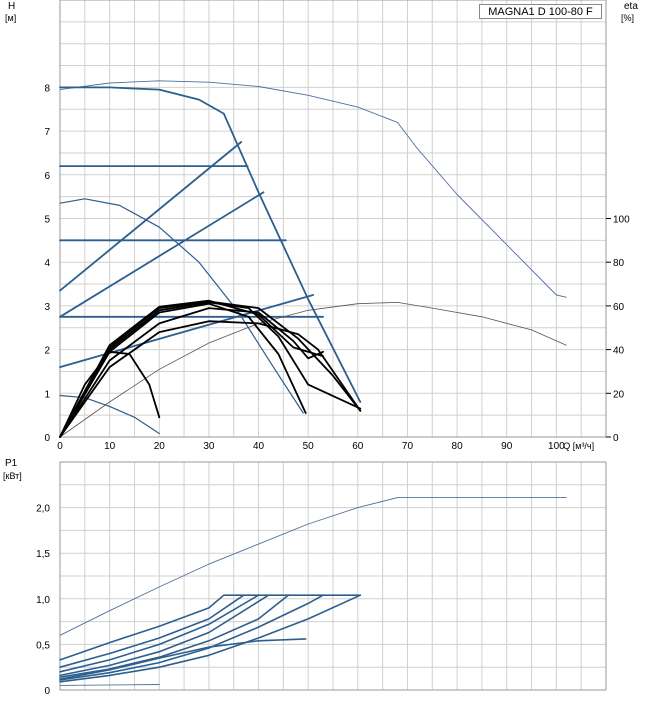 This screenshot has width=658, height=705. Describe the element at coordinates (507, 446) in the screenshot. I see `flow-tick-label: 90` at that location.